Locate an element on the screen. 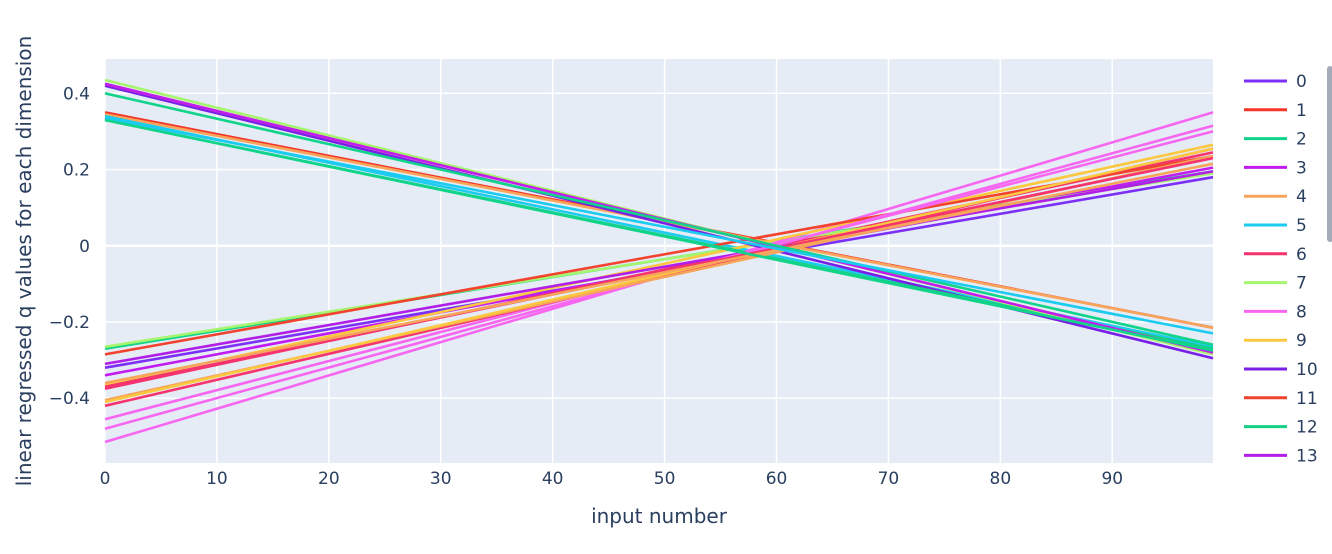 Image resolution: width=1332 pixels, height=554 pixels. legend-label: 3 is located at coordinates (1301, 168).